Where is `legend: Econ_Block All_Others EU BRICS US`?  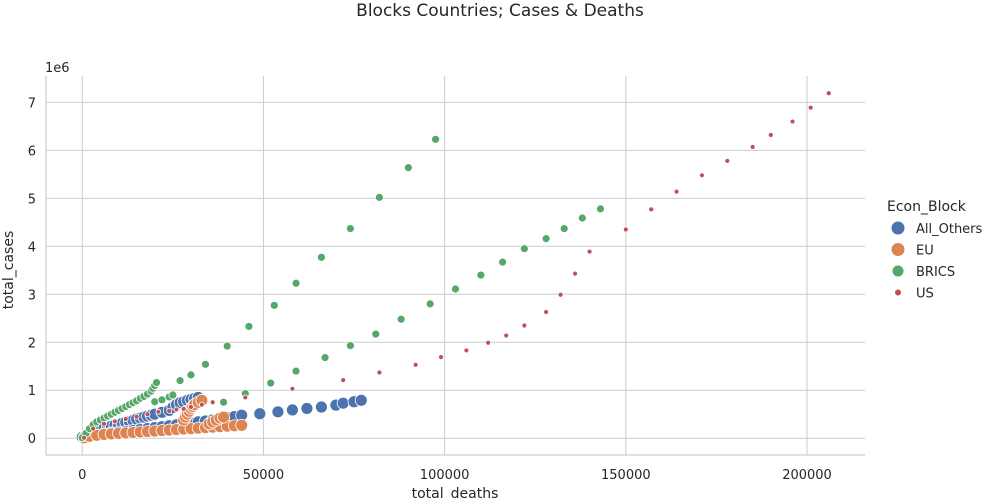 legend: Econ_Block All_Others EU BRICS US is located at coordinates (935, 250).